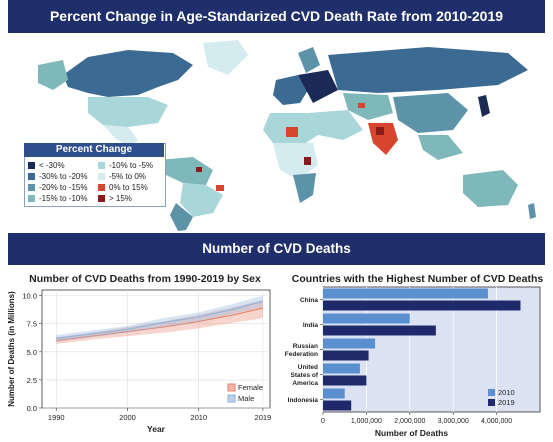  I want to click on line-y-axis-label: Number of Deaths (in Millions), so click(11, 349).